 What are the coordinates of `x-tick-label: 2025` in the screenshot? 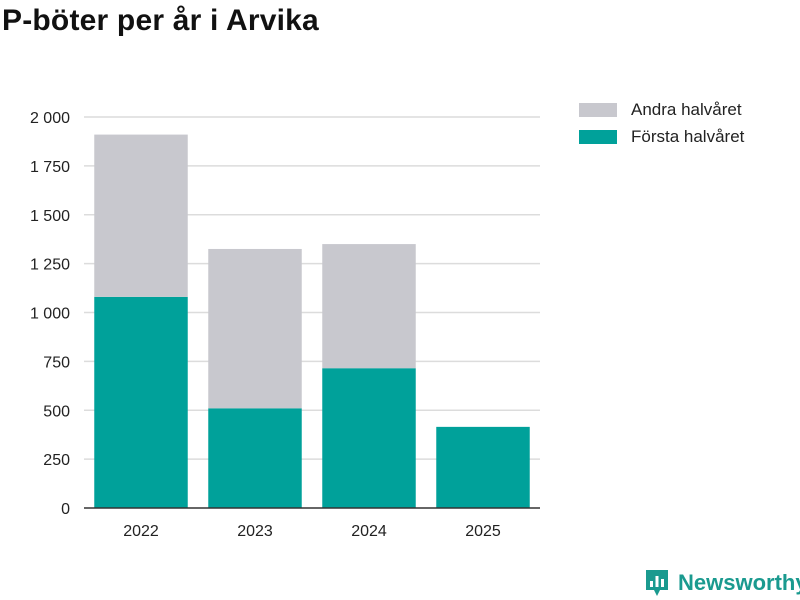 It's located at (483, 531).